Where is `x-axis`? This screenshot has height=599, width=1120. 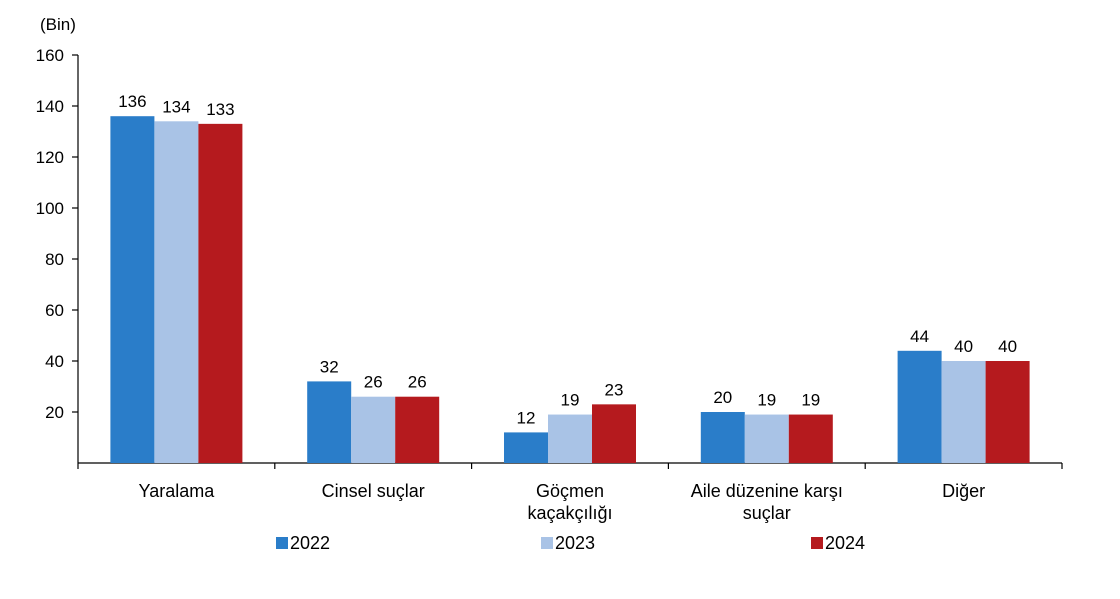
x-axis is located at coordinates (570, 465).